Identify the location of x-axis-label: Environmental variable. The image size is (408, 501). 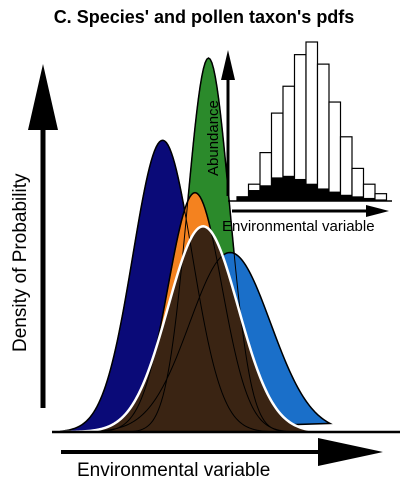
(173, 470).